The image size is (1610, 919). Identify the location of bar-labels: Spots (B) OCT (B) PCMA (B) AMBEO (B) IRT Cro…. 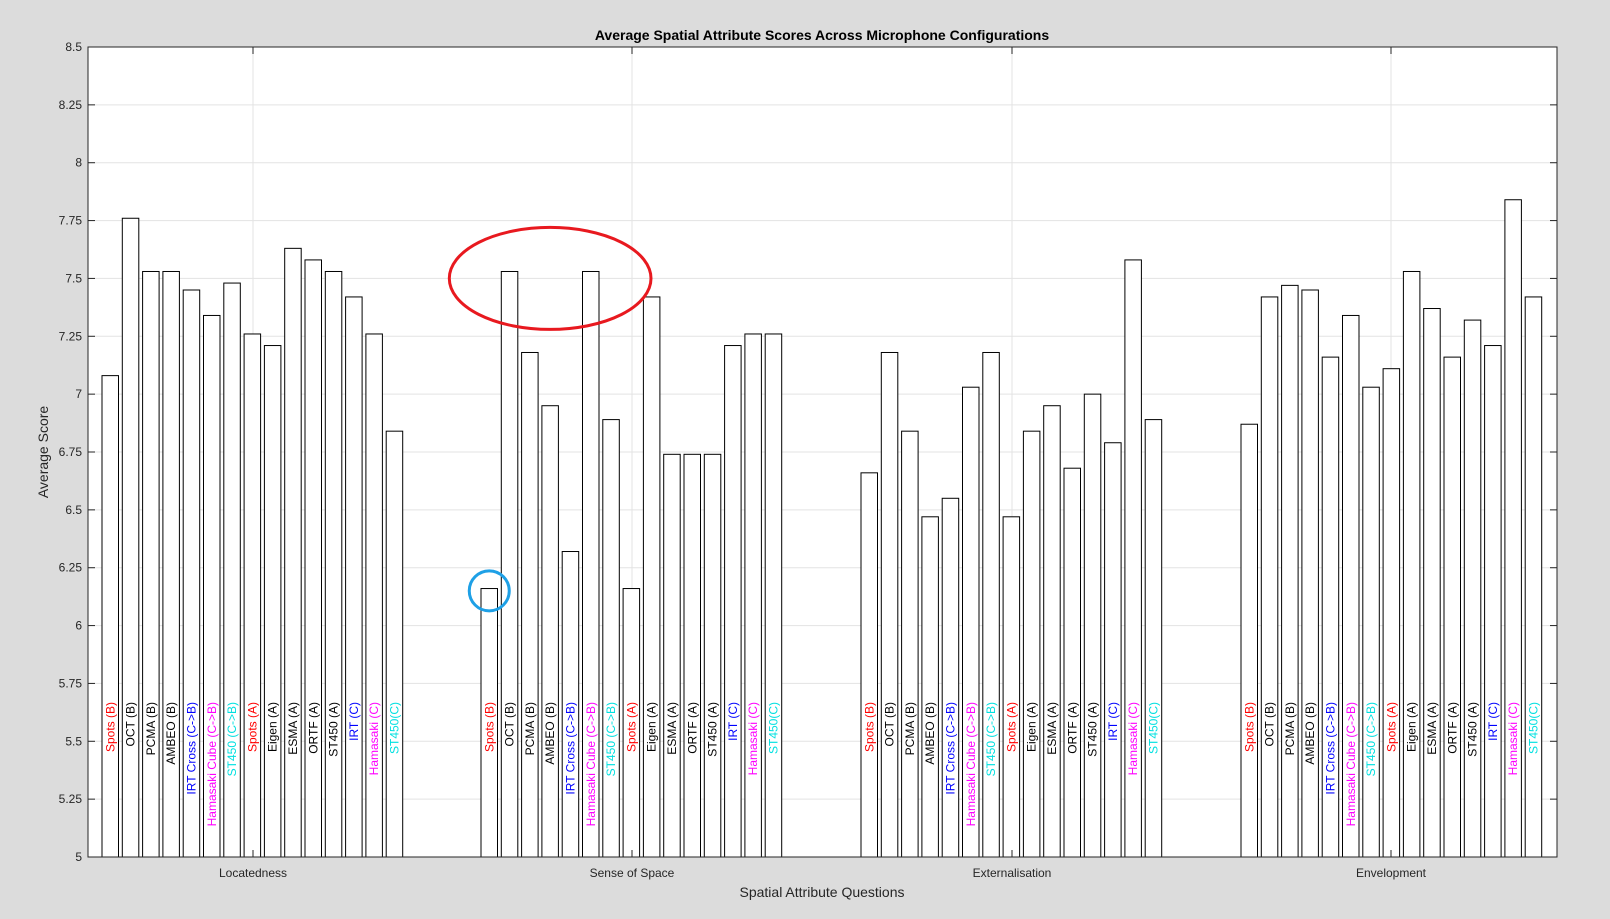
(821, 764).